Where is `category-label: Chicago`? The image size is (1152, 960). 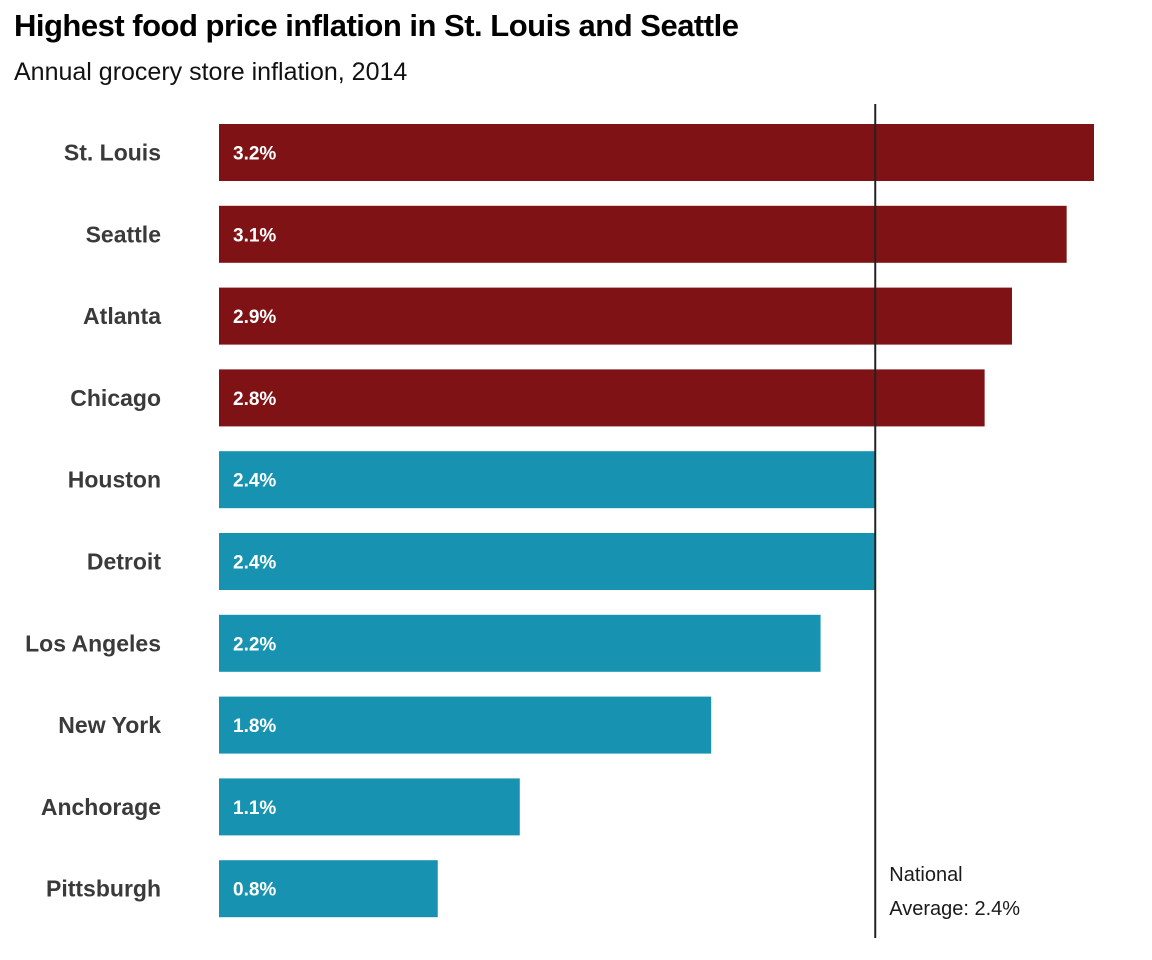 category-label: Chicago is located at coordinates (115, 398).